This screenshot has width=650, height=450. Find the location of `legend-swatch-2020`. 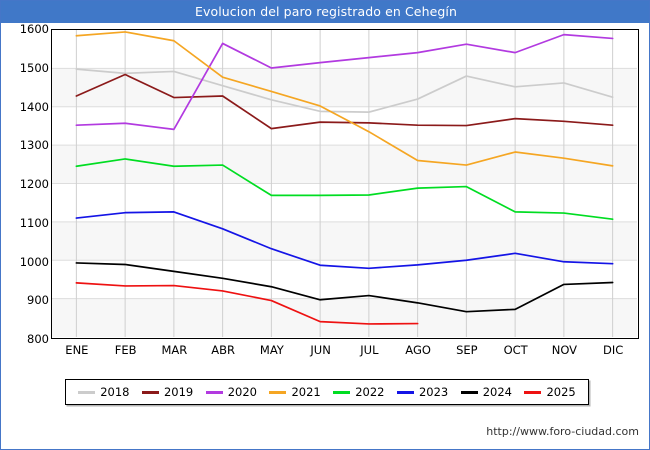

legend-swatch-2020 is located at coordinates (214, 392).